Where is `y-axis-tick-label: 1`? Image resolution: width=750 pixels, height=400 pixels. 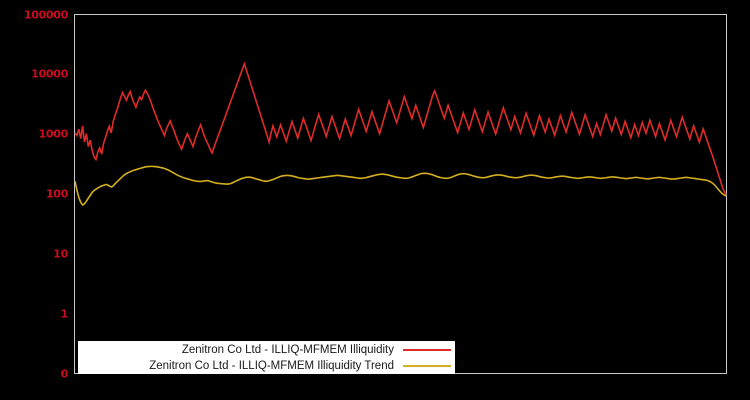
y-axis-tick-label: 1 is located at coordinates (64, 314).